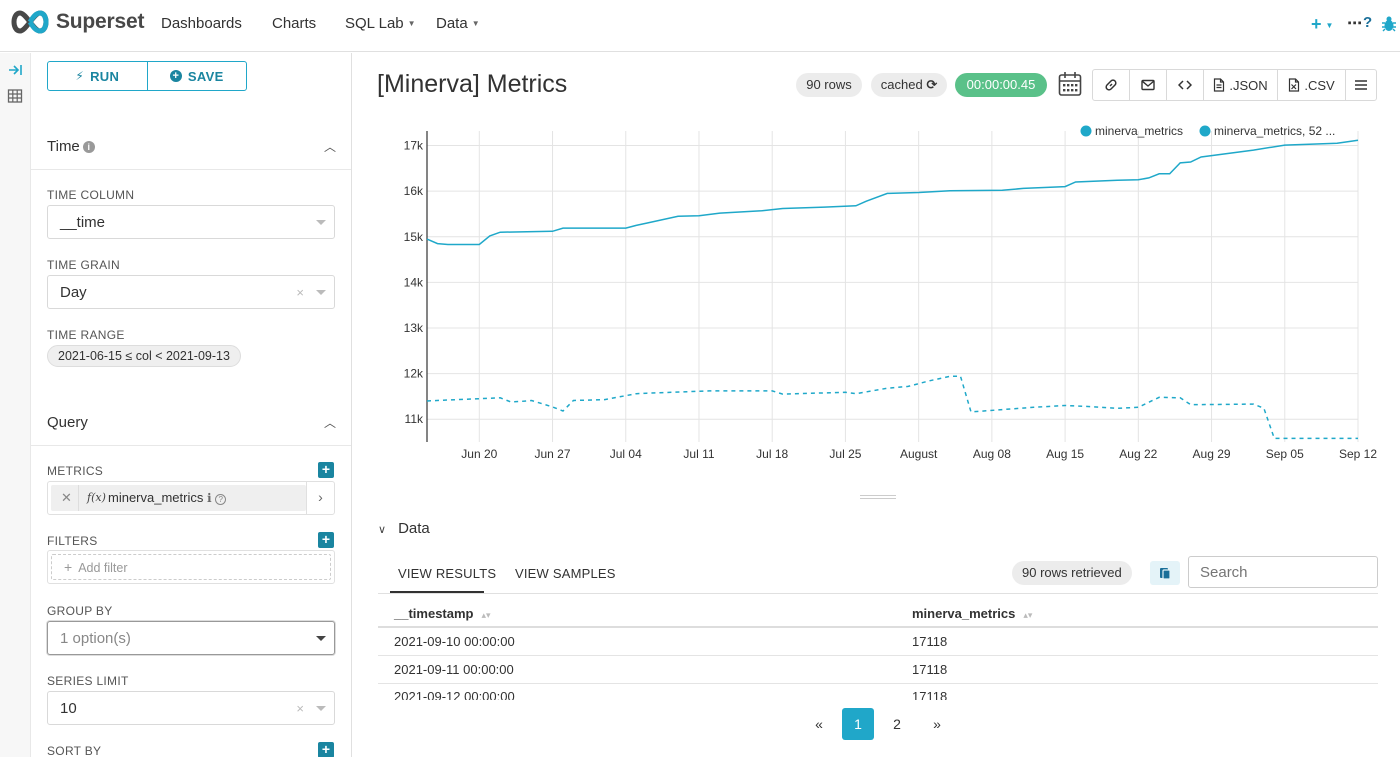  What do you see at coordinates (1139, 131) in the screenshot?
I see `legend-label: minerva_metrics` at bounding box center [1139, 131].